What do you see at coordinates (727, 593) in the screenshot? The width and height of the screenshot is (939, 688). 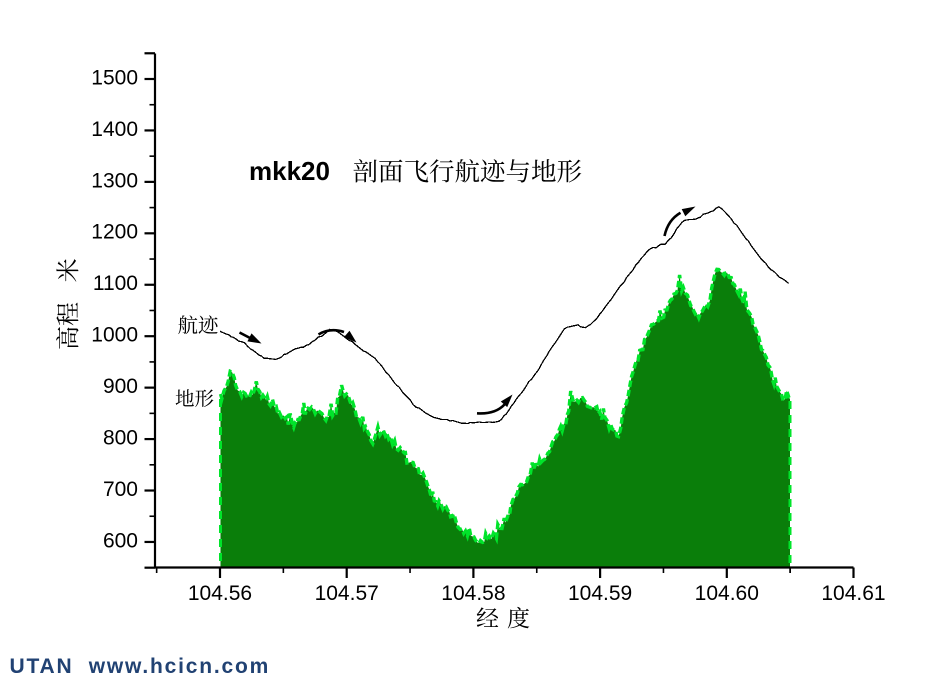 I see `svg-text: 104.60` at bounding box center [727, 593].